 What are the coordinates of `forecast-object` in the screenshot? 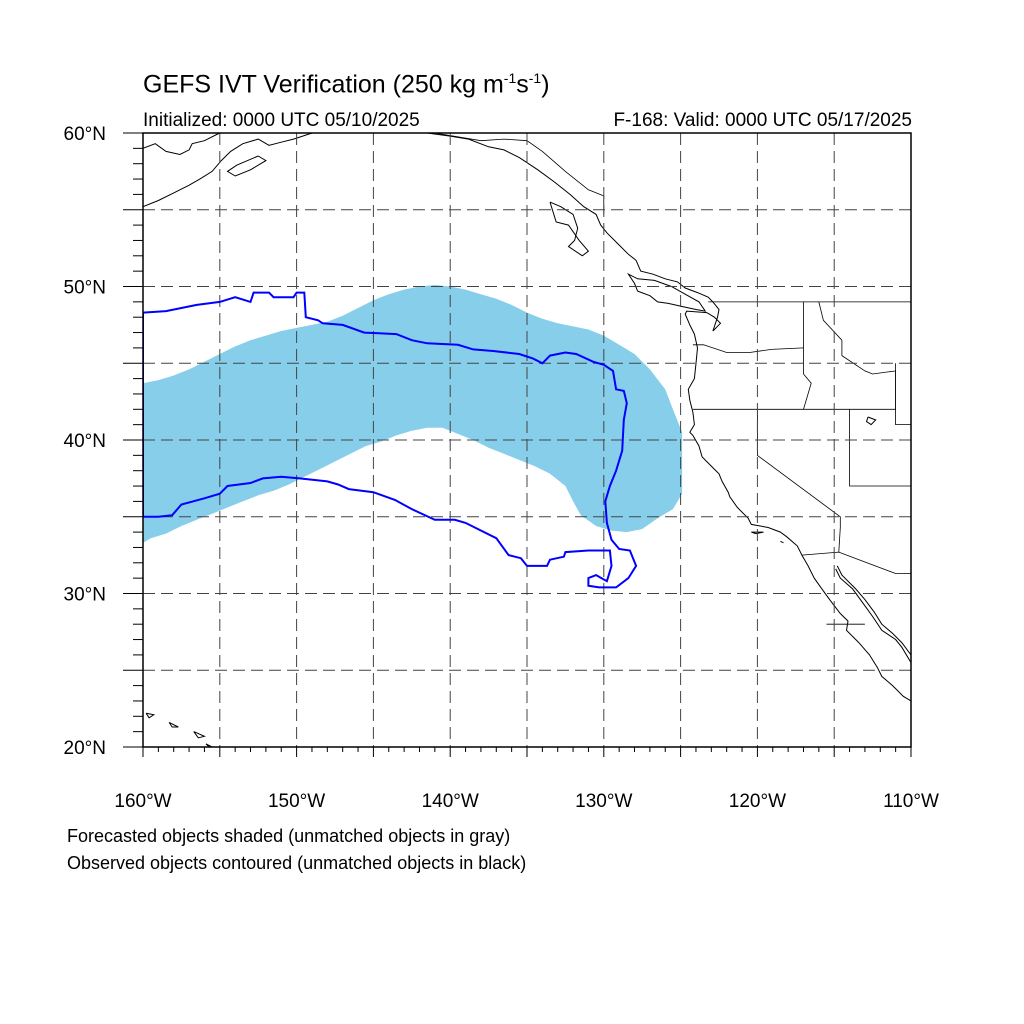 It's located at (413, 414).